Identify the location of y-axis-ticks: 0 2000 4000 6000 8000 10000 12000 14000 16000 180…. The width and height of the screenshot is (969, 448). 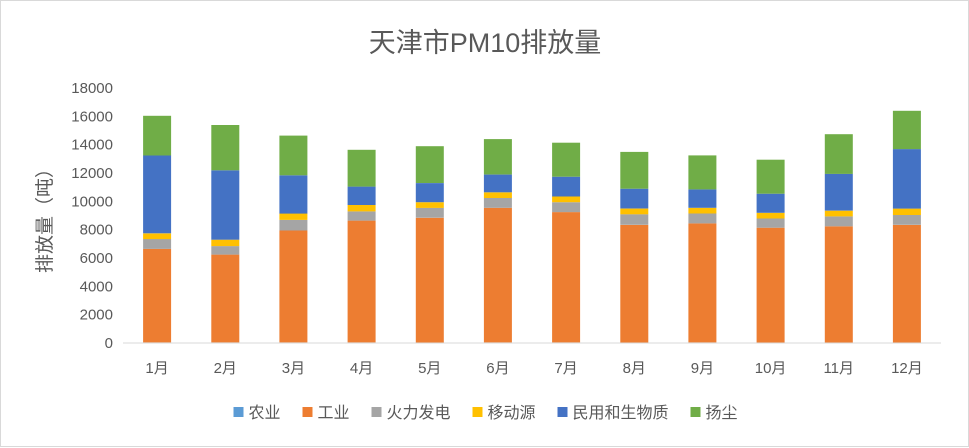
(92, 216).